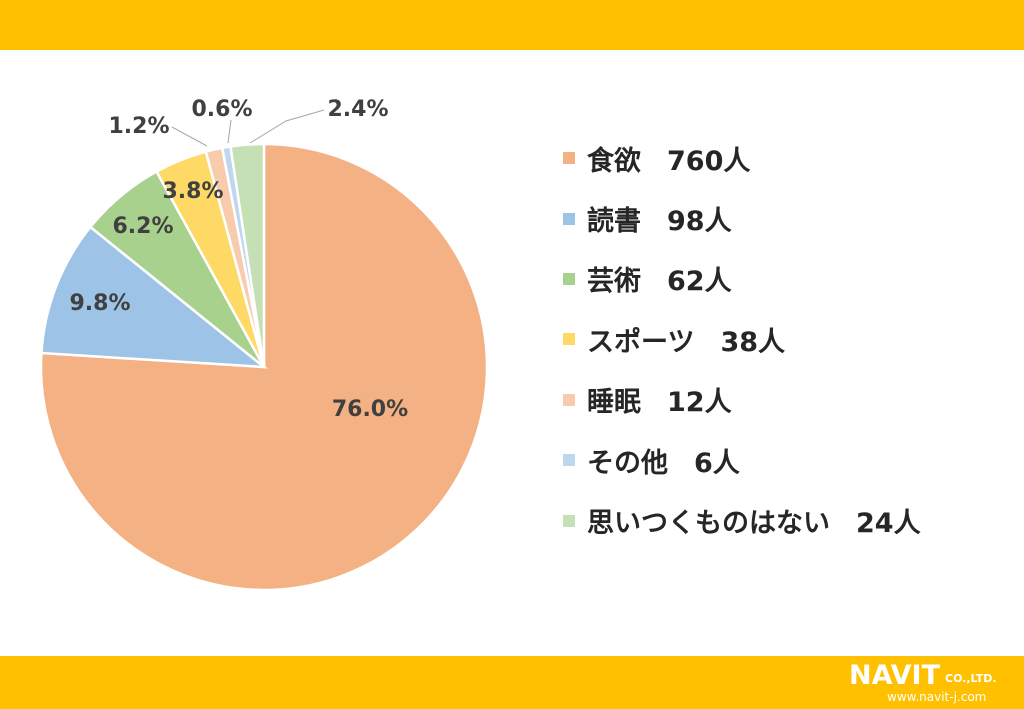 The width and height of the screenshot is (1024, 709). I want to click on legend-item-1: 食欲 760人, so click(742, 158).